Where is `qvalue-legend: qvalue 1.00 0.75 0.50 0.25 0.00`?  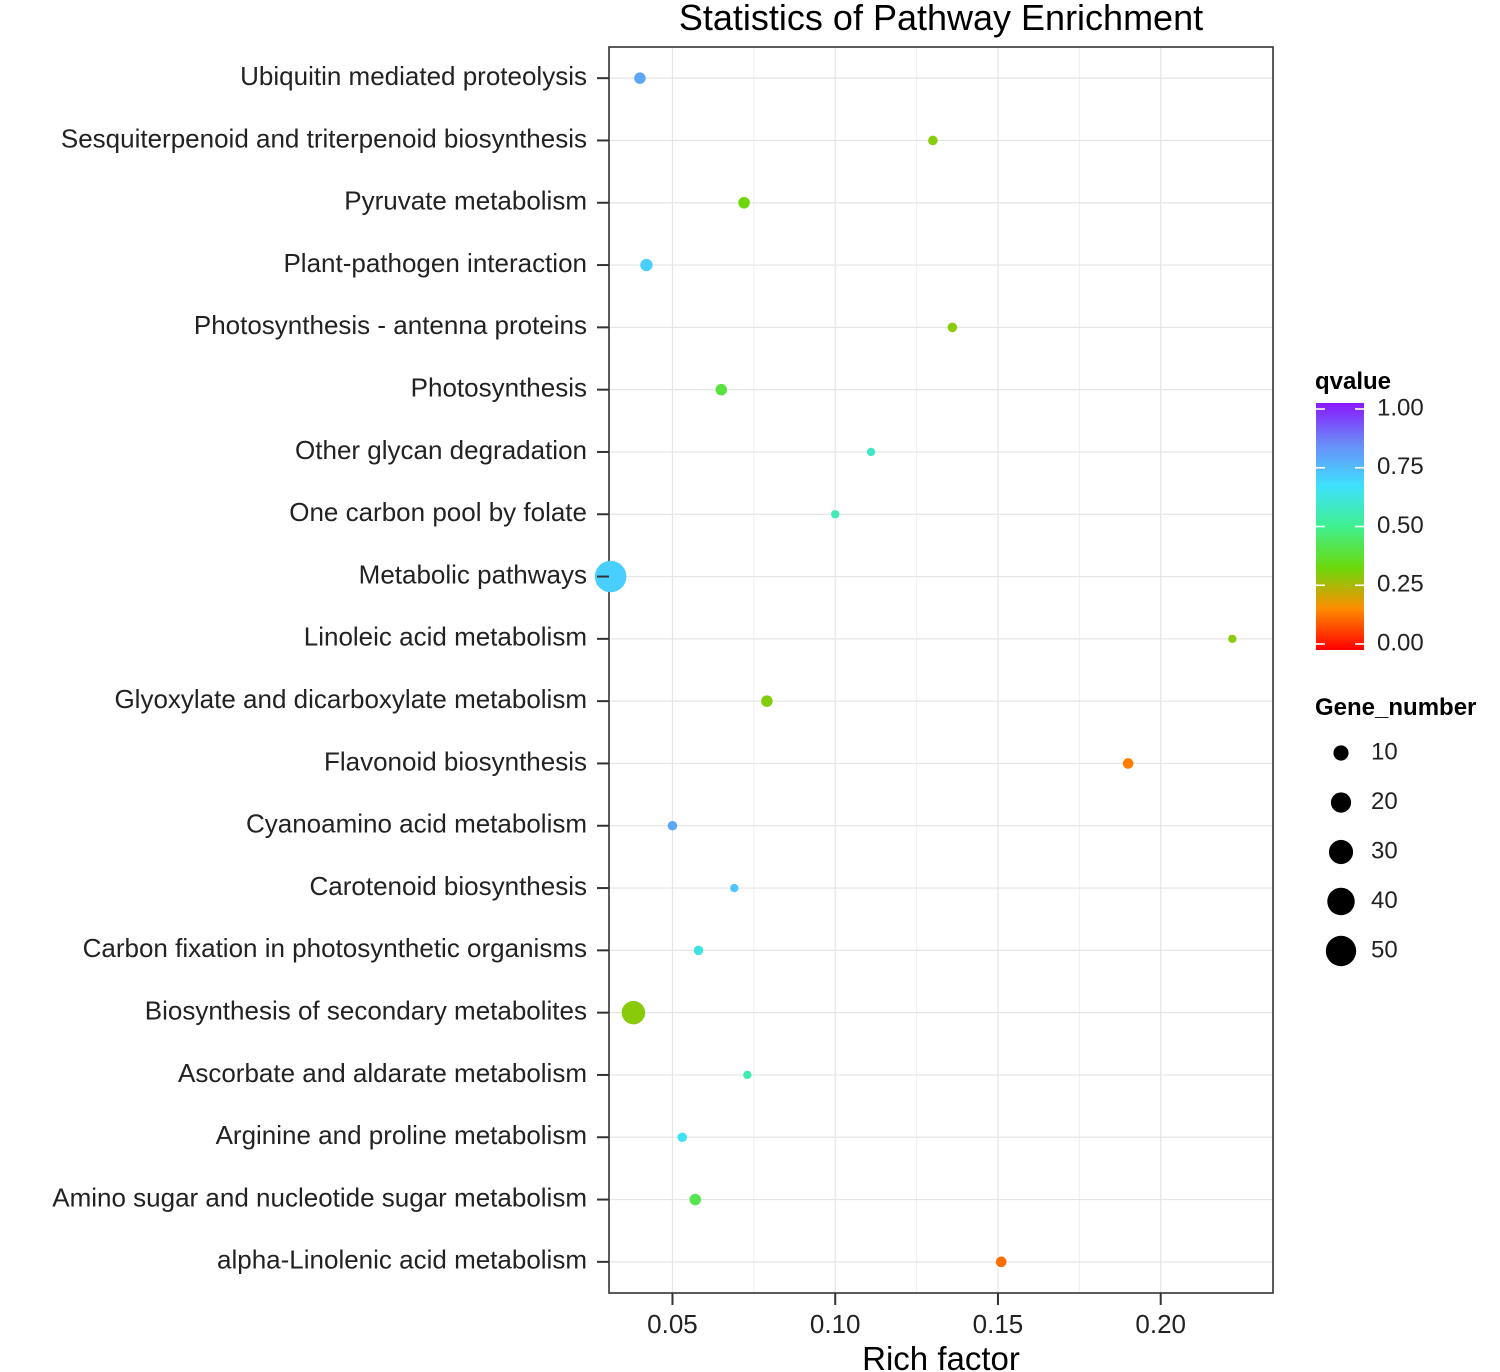 qvalue-legend: qvalue 1.00 0.75 0.50 0.25 0.00 is located at coordinates (1369, 512).